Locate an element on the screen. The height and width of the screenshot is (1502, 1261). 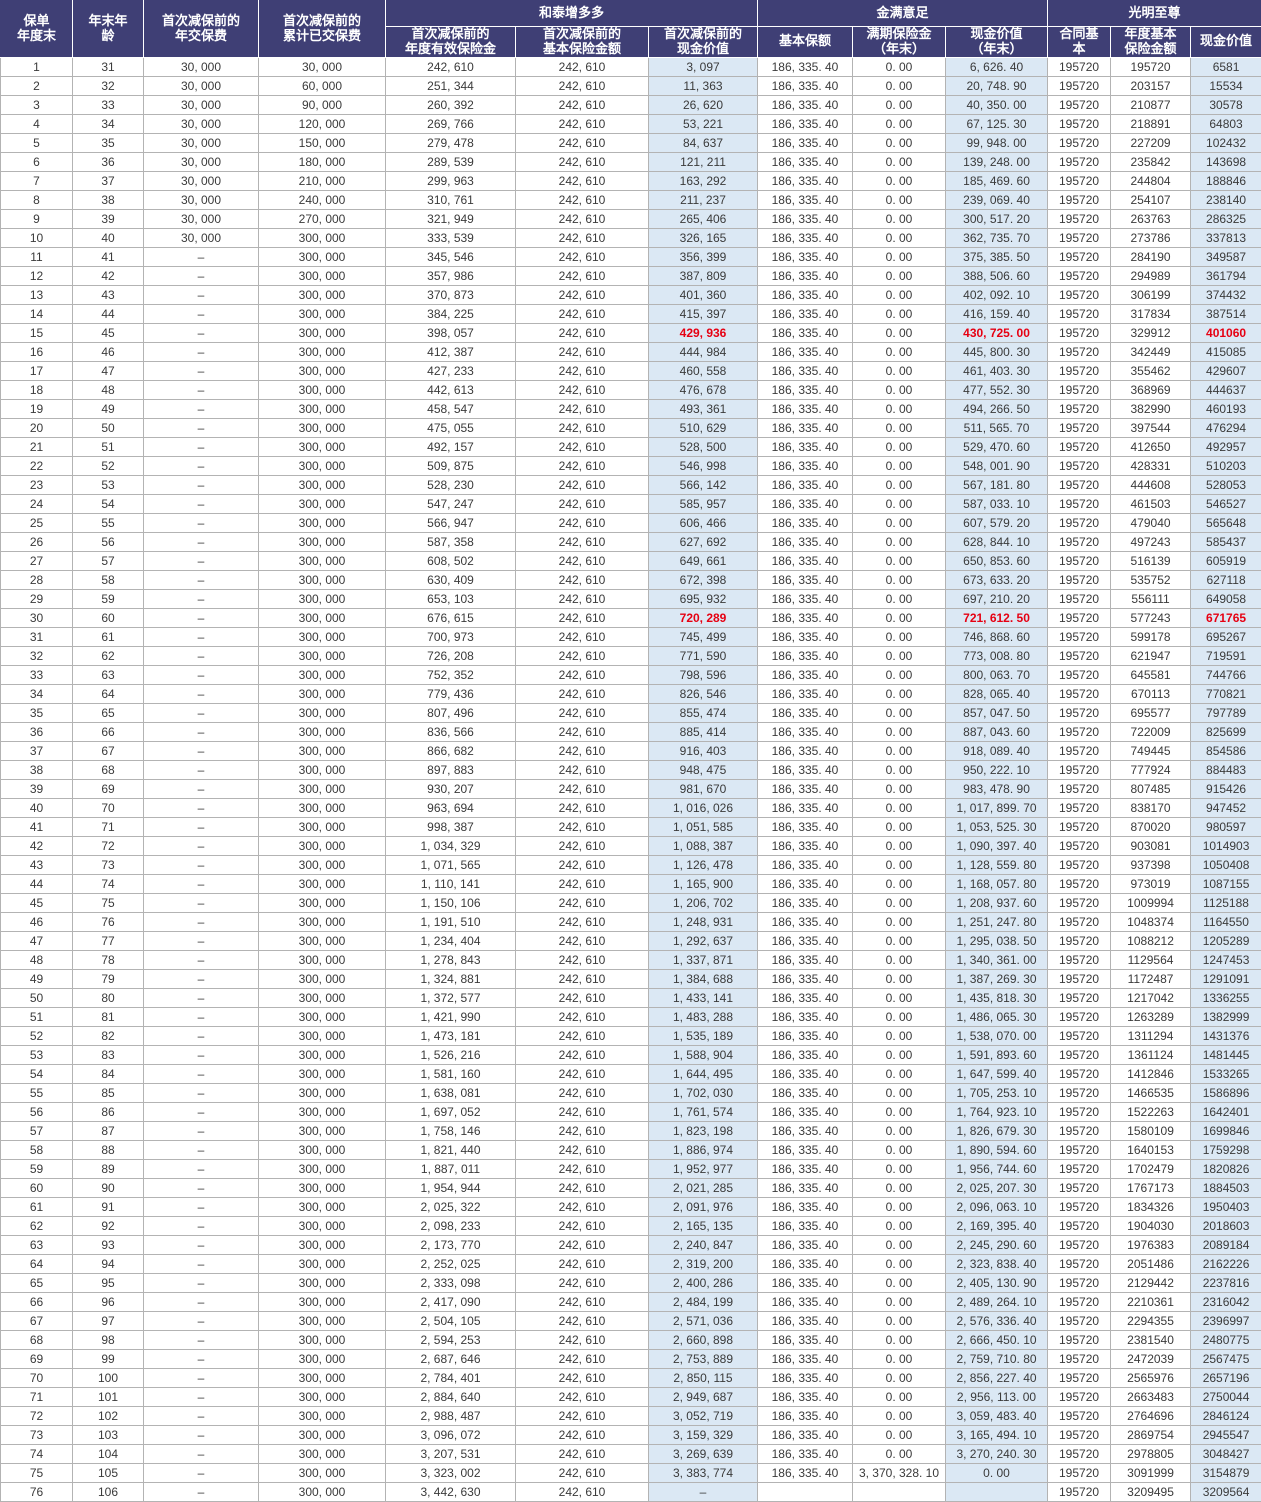
table-cell: 14 is located at coordinates (36, 313).